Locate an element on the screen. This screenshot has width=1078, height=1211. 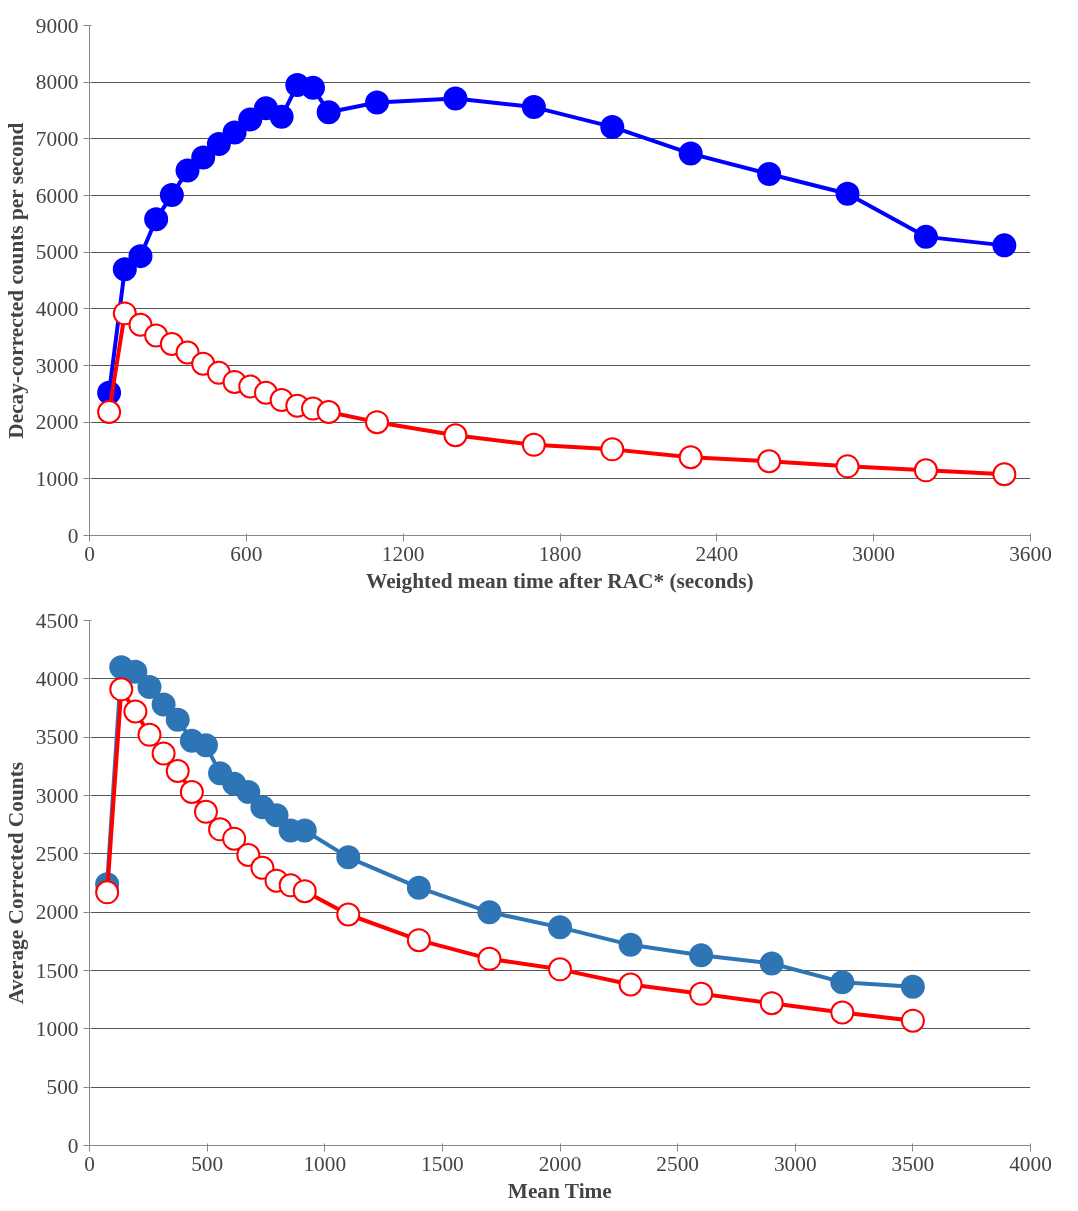
x-tick-label: 1500 is located at coordinates (442, 1163).